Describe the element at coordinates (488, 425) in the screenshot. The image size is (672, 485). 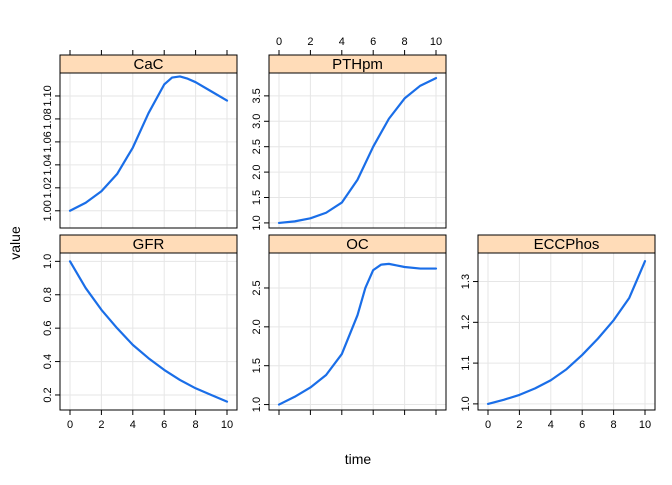
I see `panel-eccphos-xtick-label-0: 0` at that location.